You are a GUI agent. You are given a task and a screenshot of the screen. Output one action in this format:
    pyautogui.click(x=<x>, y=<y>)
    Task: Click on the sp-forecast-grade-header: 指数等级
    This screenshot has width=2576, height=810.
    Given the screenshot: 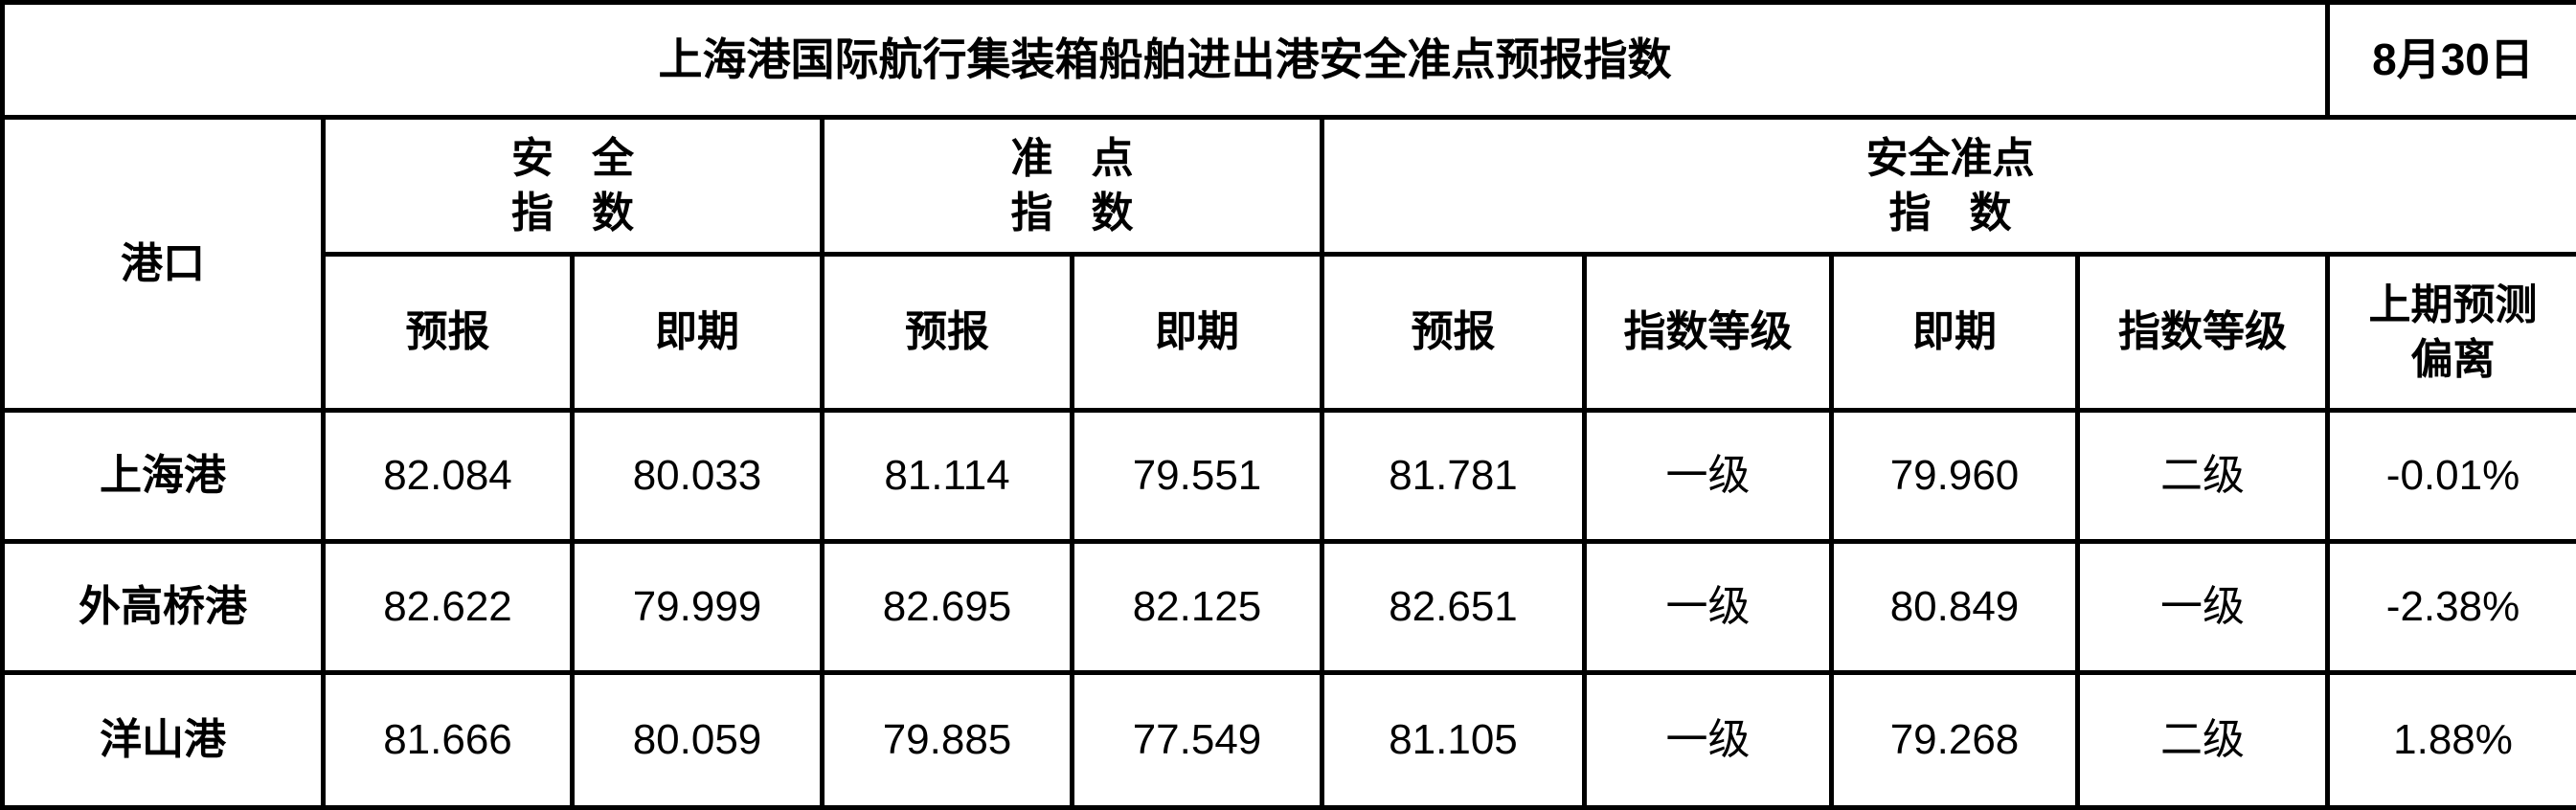 What is the action you would take?
    pyautogui.click(x=1708, y=333)
    